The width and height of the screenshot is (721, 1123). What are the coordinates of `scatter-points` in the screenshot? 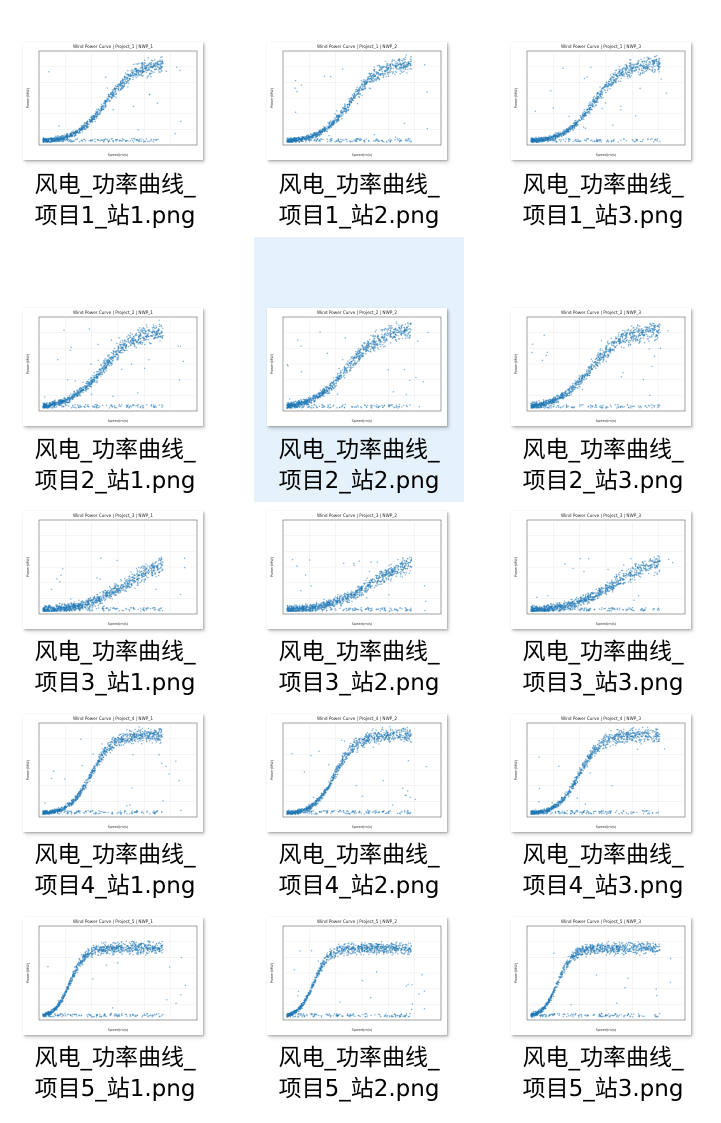 It's located at (357, 98).